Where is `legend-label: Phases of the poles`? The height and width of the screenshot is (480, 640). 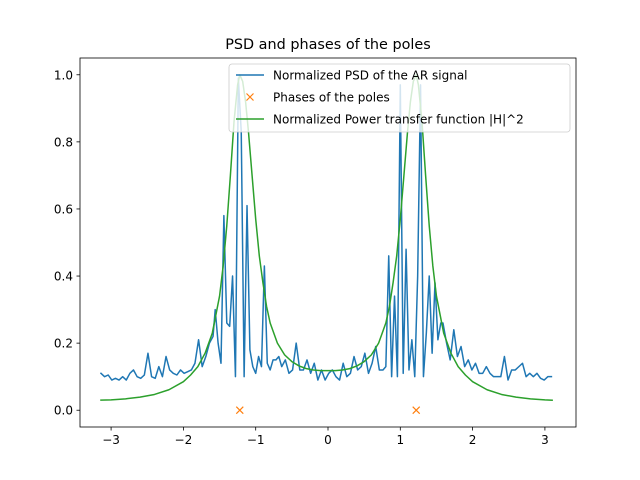 legend-label: Phases of the poles is located at coordinates (331, 98).